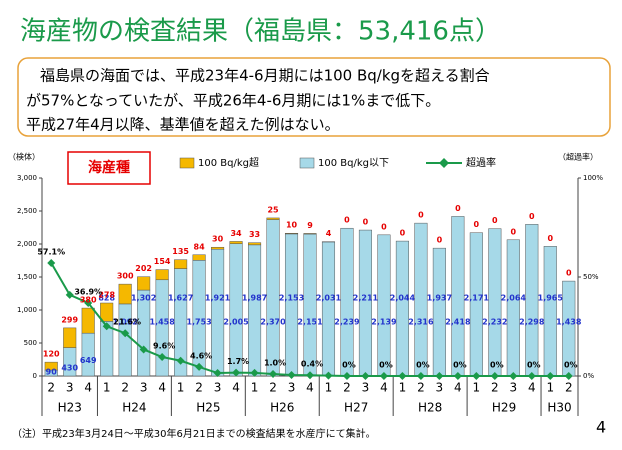 The height and width of the screenshot is (450, 622). I want to click on below-value-label: 2,139, so click(384, 322).